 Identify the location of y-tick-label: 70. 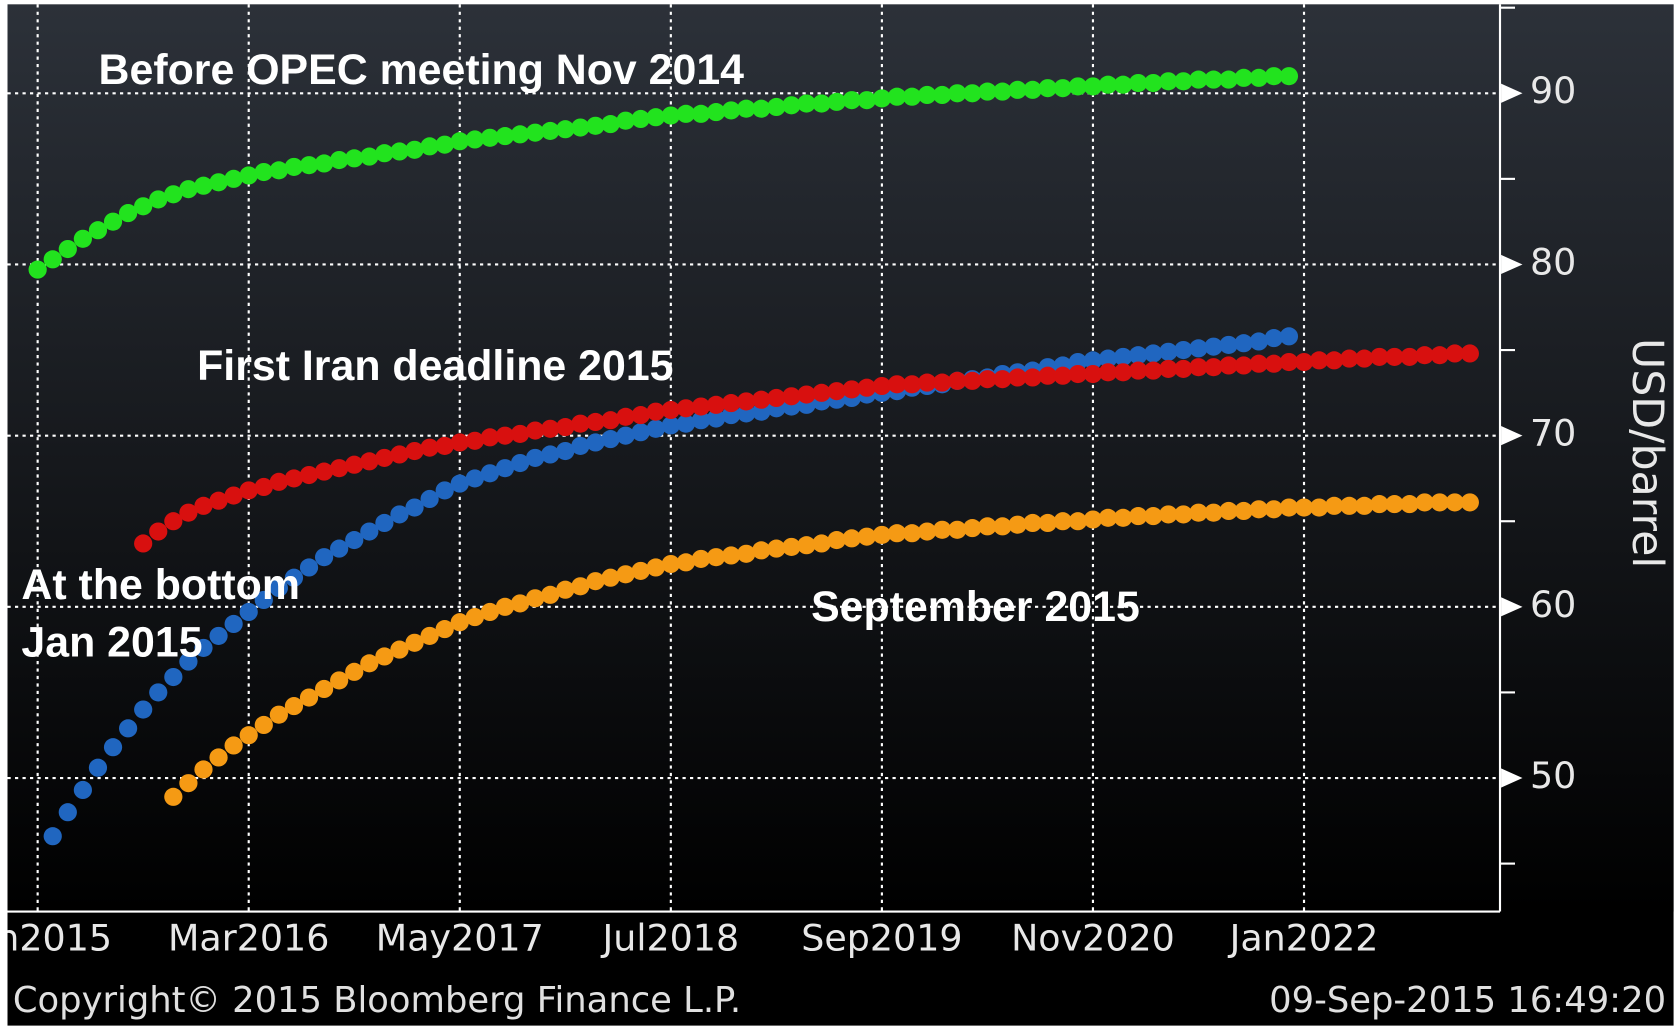
(1553, 433).